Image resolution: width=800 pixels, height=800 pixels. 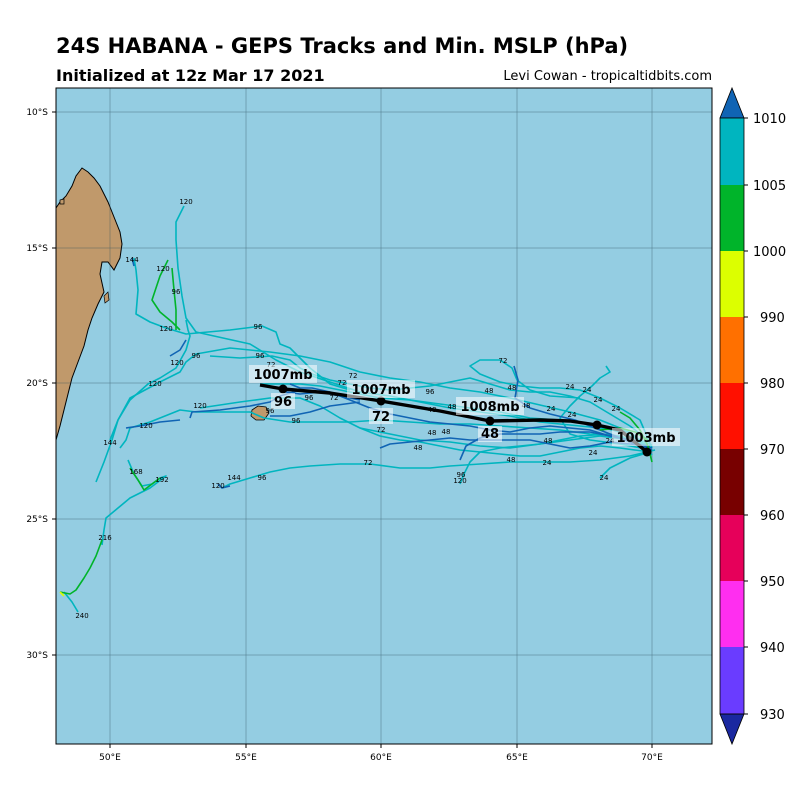 I want to click on mean-mslp-label-1: 1008mb, so click(x=489, y=407).